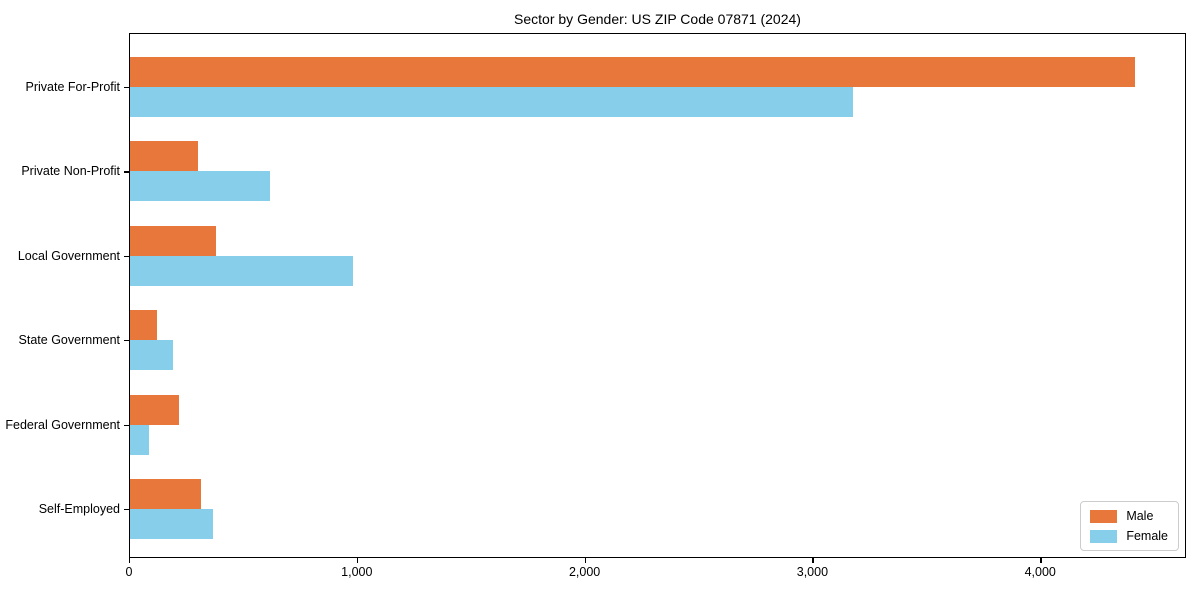 The width and height of the screenshot is (1200, 600). Describe the element at coordinates (1140, 516) in the screenshot. I see `legend-label-male: Male` at that location.